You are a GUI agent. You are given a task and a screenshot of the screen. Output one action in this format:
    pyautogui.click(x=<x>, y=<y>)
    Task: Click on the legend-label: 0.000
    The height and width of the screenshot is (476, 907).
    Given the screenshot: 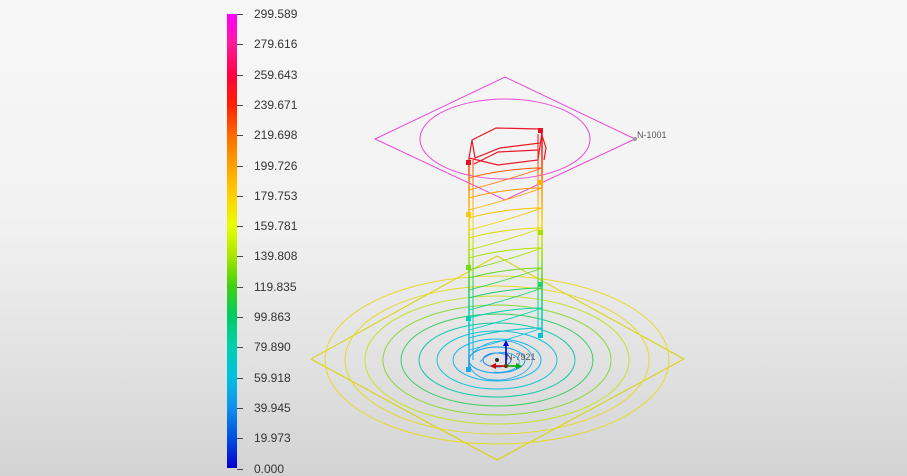 What is the action you would take?
    pyautogui.click(x=269, y=468)
    